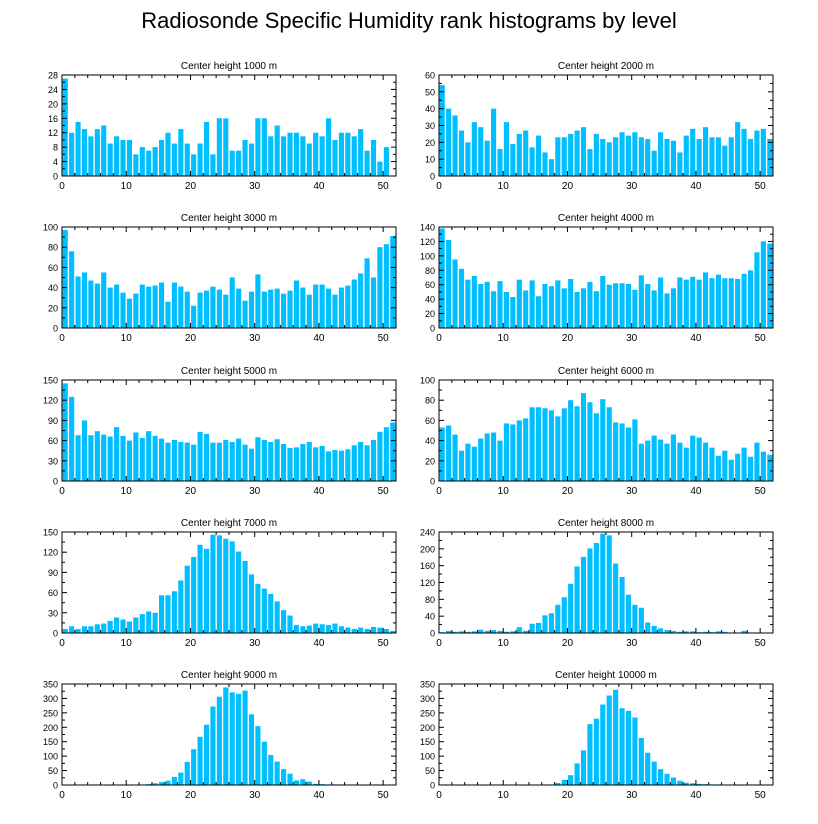 The image size is (818, 824). What do you see at coordinates (53, 76) in the screenshot?
I see `y-tick-label: 28` at bounding box center [53, 76].